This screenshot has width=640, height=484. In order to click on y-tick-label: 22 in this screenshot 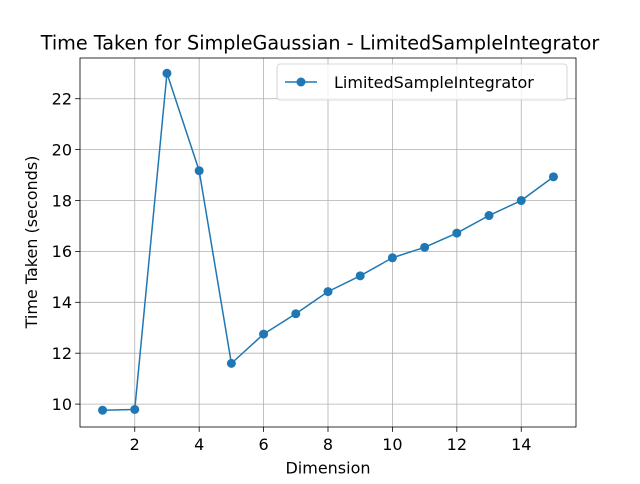, I will do `click(62, 99)`.